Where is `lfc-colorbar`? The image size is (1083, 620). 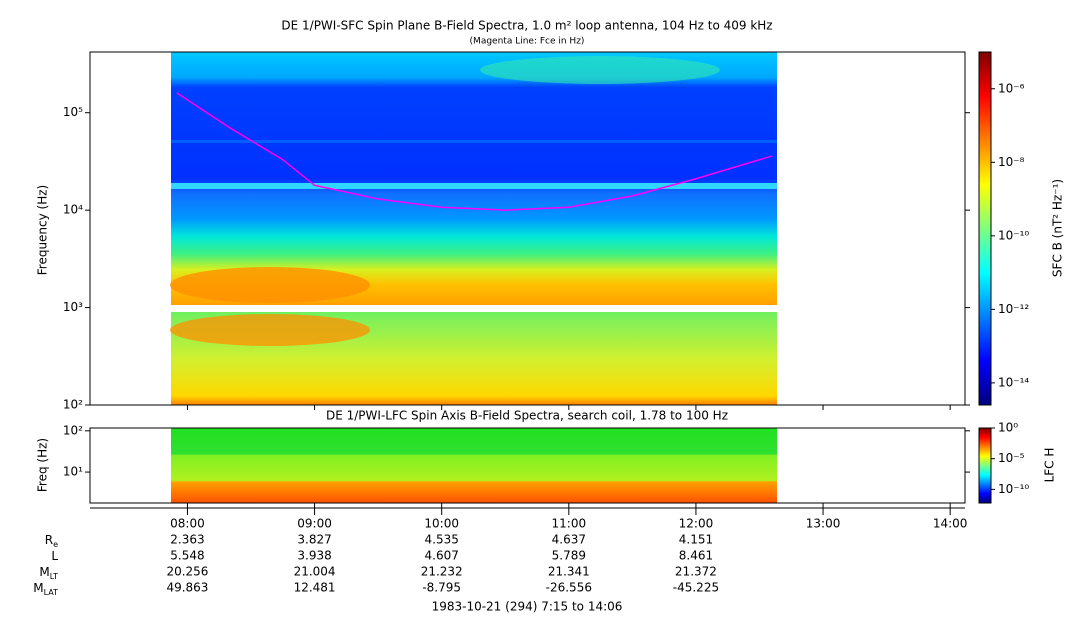 lfc-colorbar is located at coordinates (985, 465).